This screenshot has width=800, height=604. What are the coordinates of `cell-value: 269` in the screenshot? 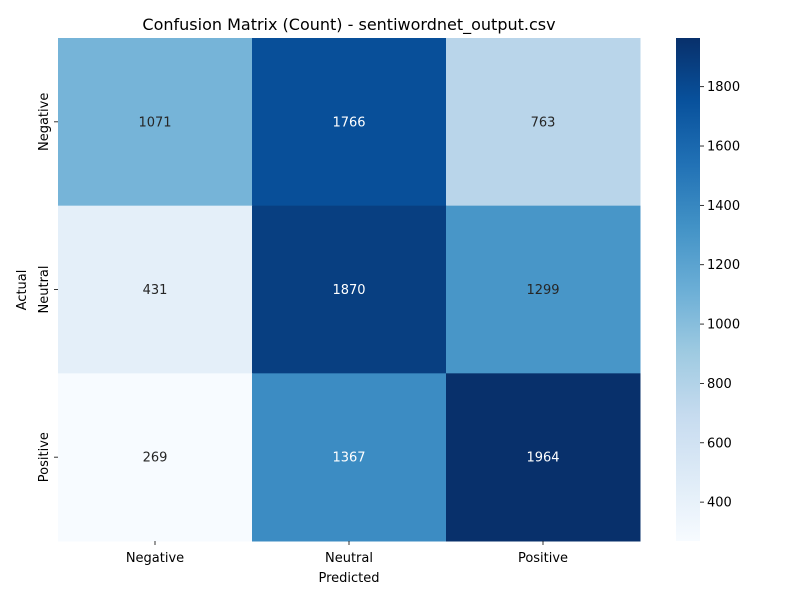 It's located at (155, 458).